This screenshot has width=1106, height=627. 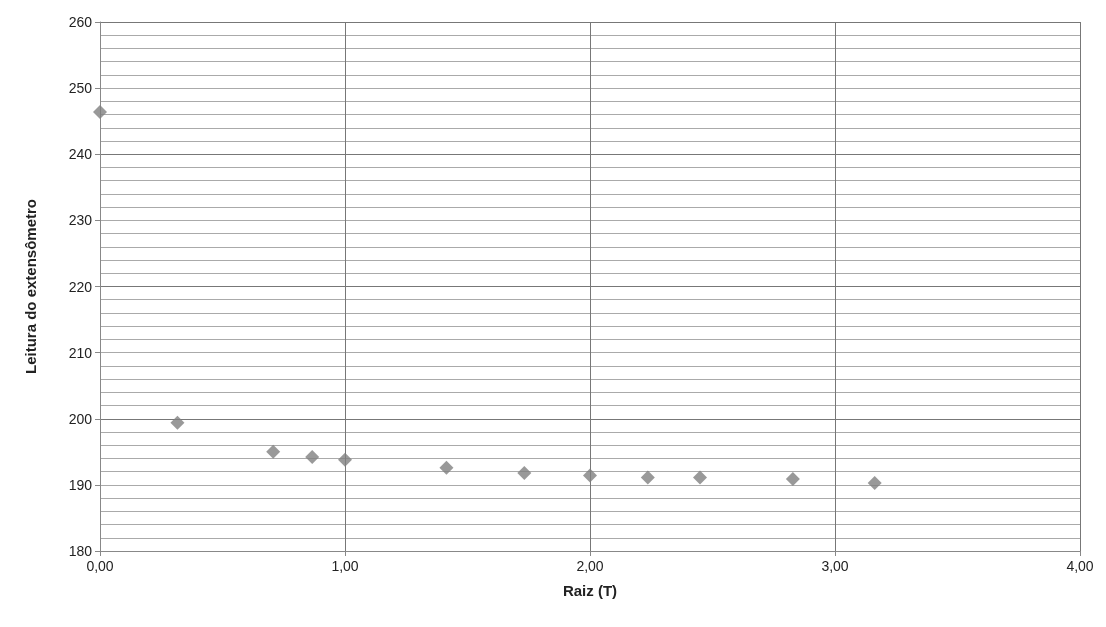 What do you see at coordinates (835, 566) in the screenshot?
I see `x-tick-label: 3,00` at bounding box center [835, 566].